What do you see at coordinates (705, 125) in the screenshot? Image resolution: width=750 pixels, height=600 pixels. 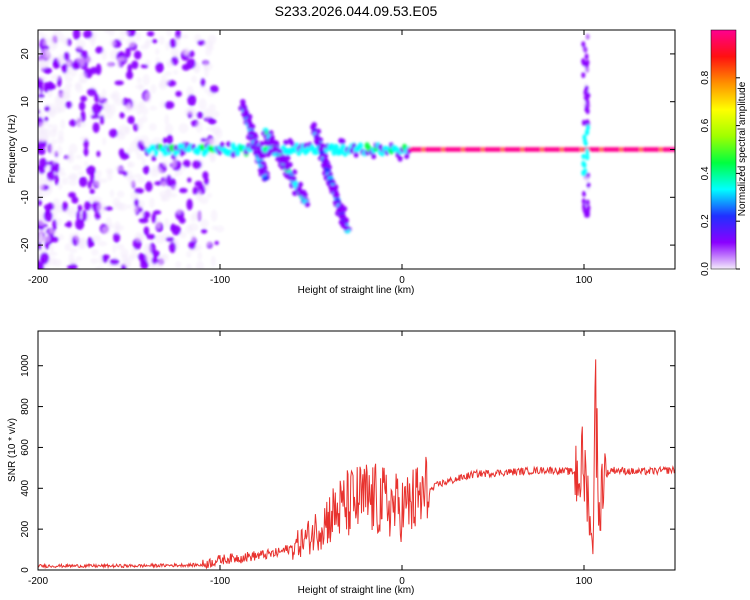 I see `colorbar-tick-label: 0.6` at bounding box center [705, 125].